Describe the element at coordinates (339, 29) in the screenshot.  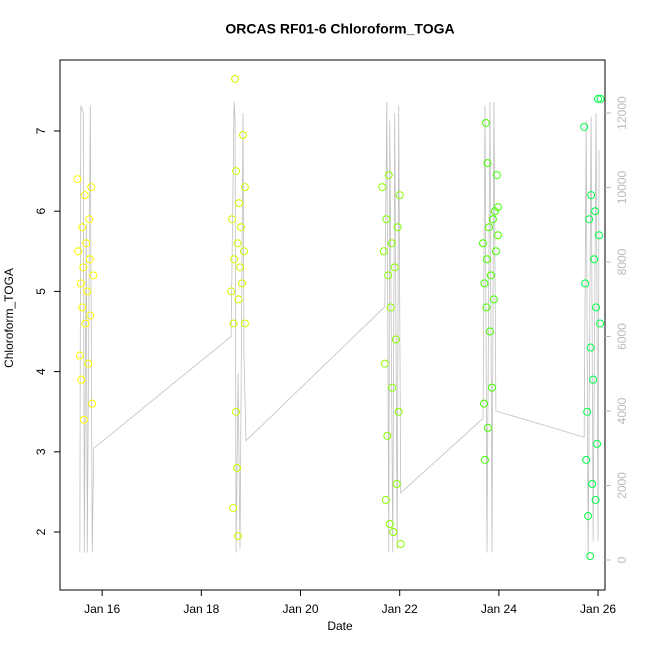
I see `chart-title: ORCAS RF01-6 Chloroform_TOGA` at that location.